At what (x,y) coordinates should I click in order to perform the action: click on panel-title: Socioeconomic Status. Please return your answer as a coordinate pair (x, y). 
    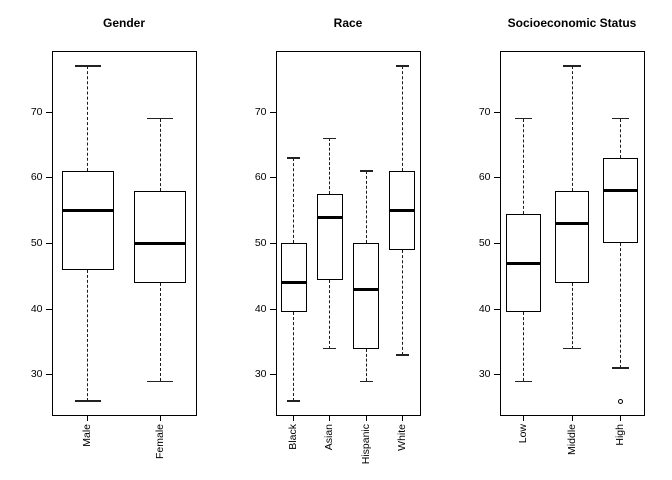
    Looking at the image, I should click on (572, 23).